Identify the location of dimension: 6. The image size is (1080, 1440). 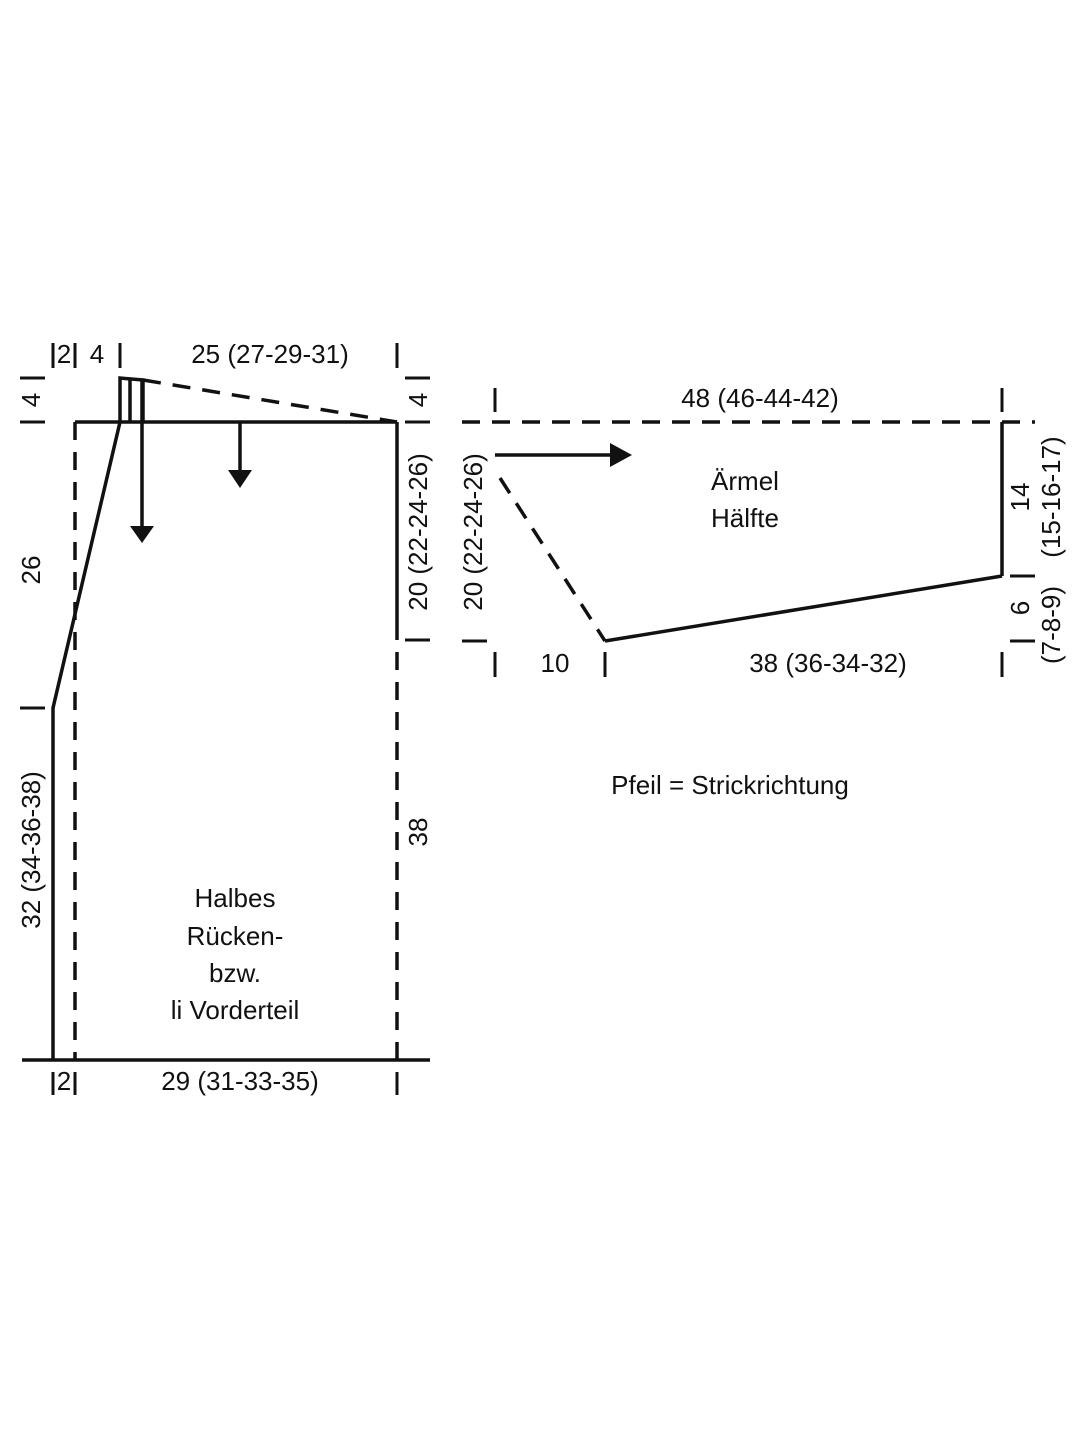
(1020, 608).